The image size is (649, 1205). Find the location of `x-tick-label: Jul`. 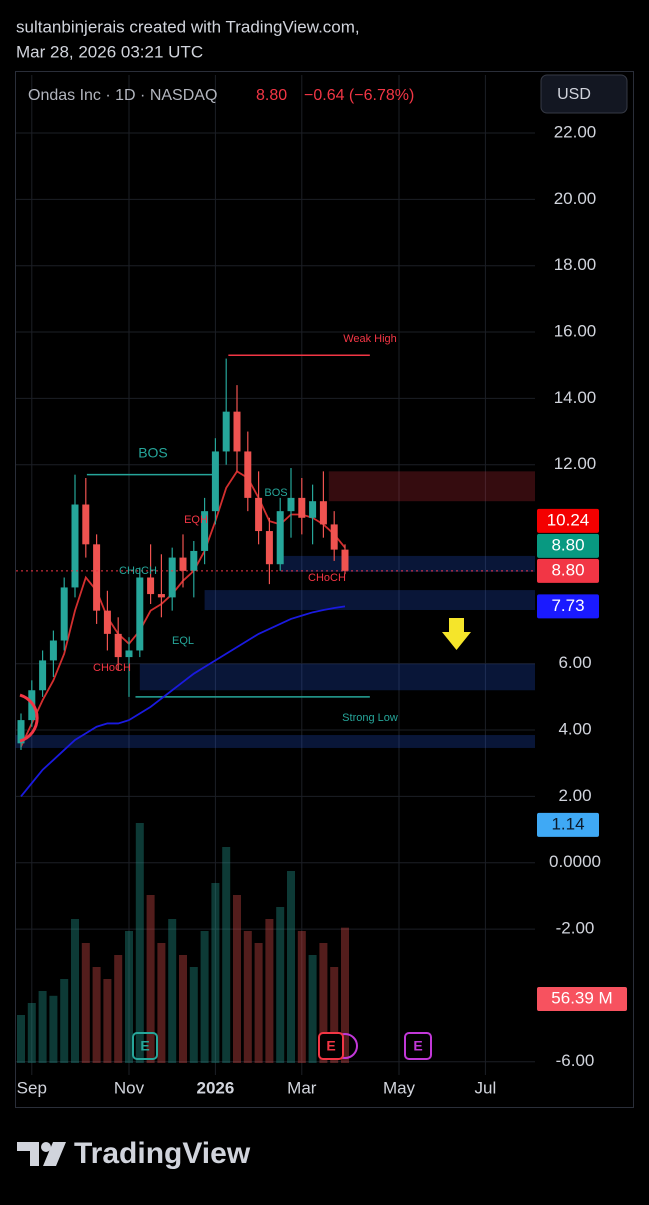

x-tick-label: Jul is located at coordinates (486, 1087).